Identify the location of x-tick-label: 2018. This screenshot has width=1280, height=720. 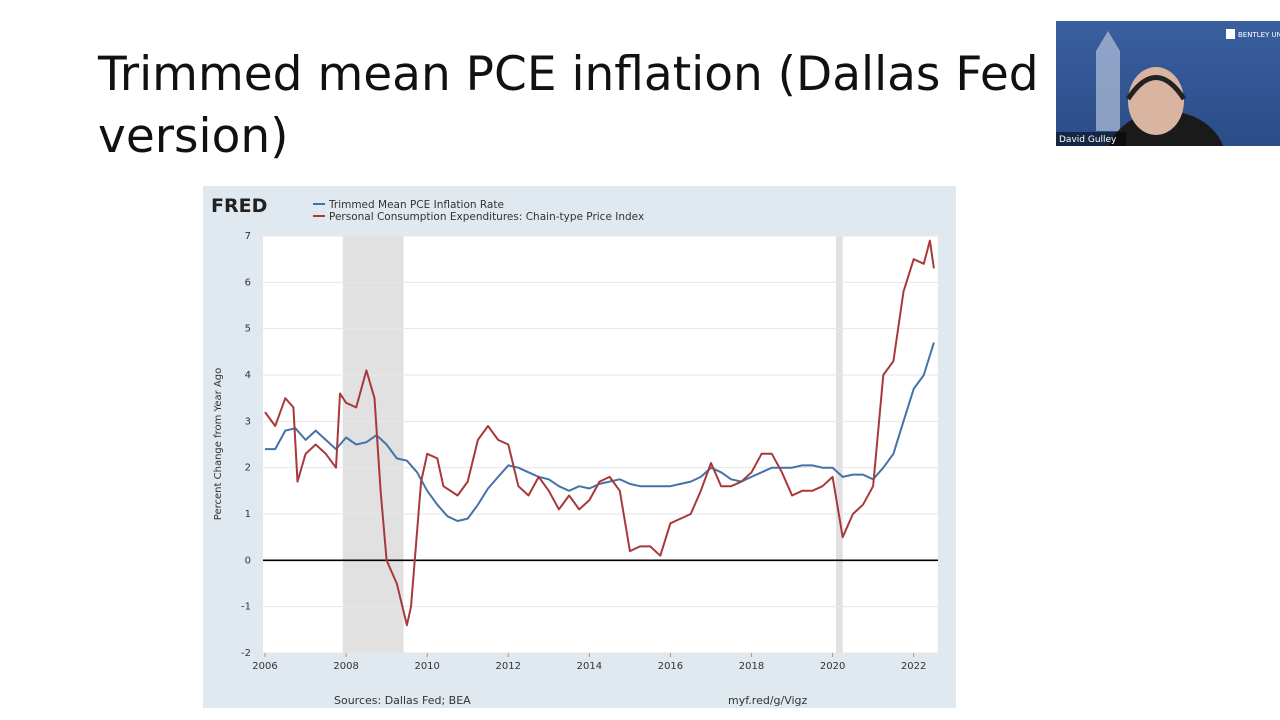
(751, 666).